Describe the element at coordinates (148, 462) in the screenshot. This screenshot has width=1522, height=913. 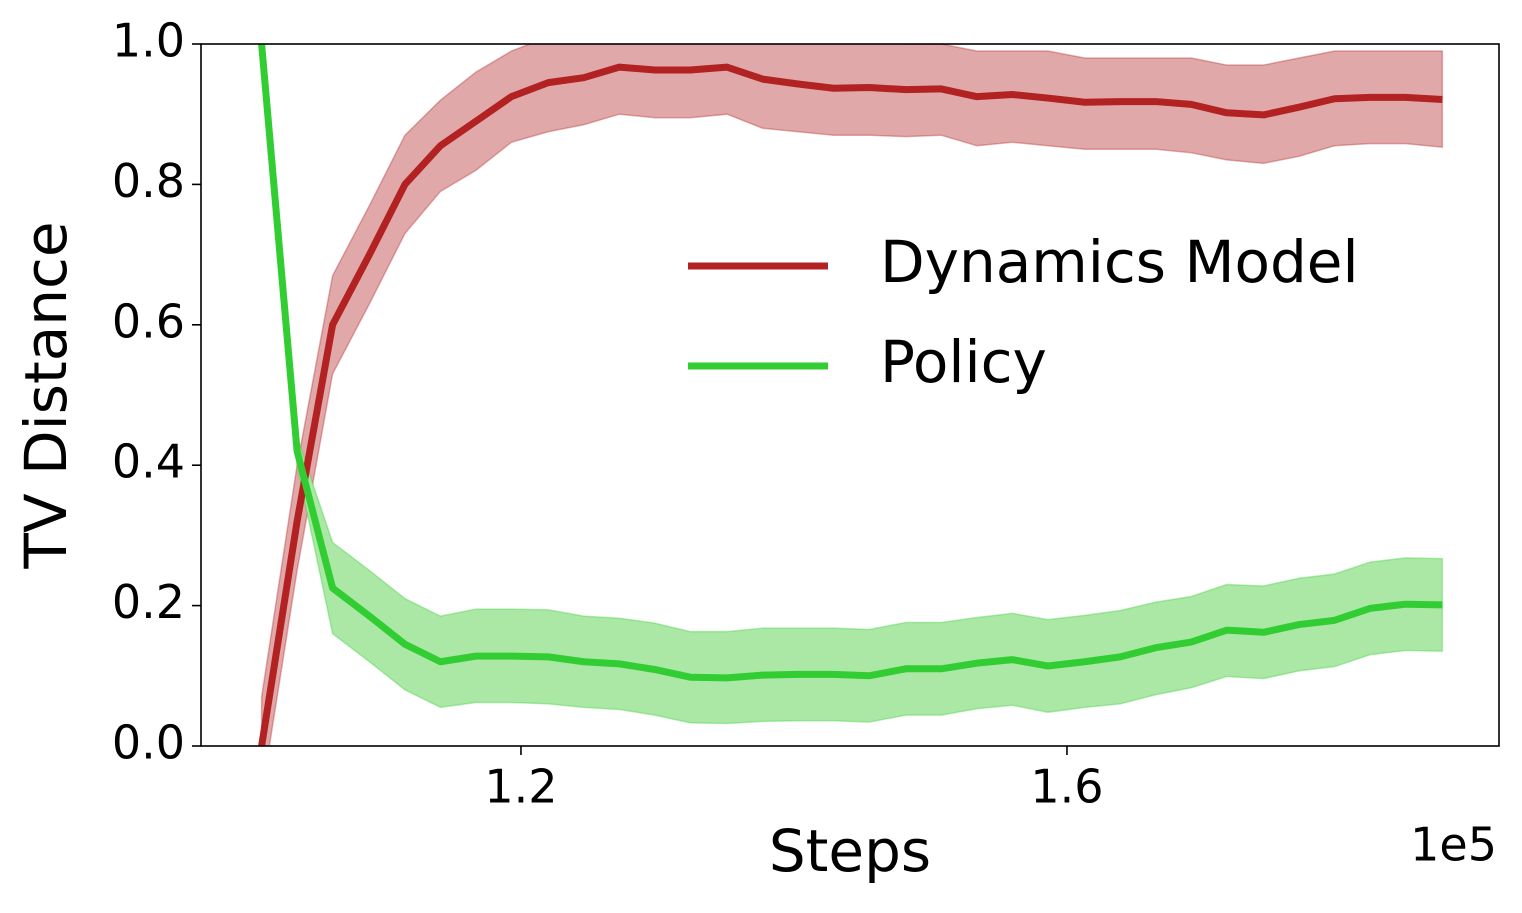
I see `y-tick-label: 0.4` at that location.